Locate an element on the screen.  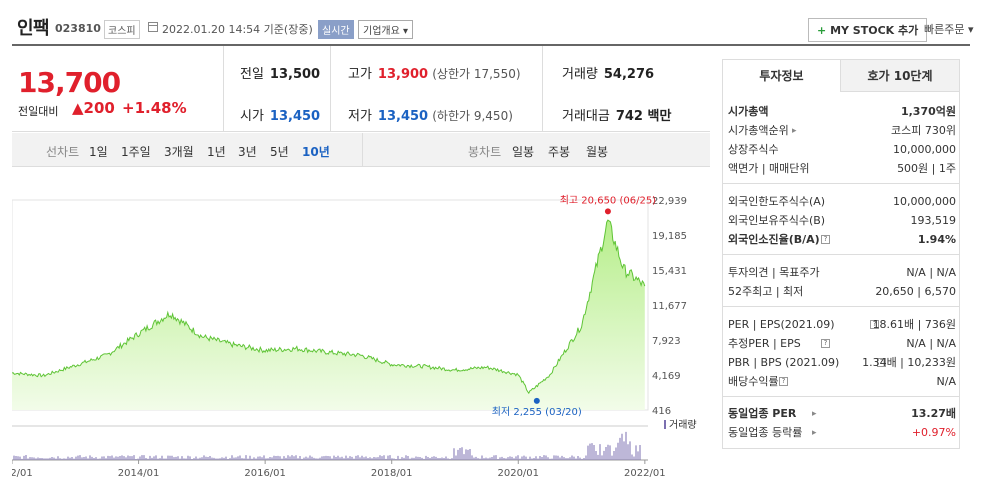
invest-row-label: 외국인소진율(B/A) is located at coordinates (774, 239).